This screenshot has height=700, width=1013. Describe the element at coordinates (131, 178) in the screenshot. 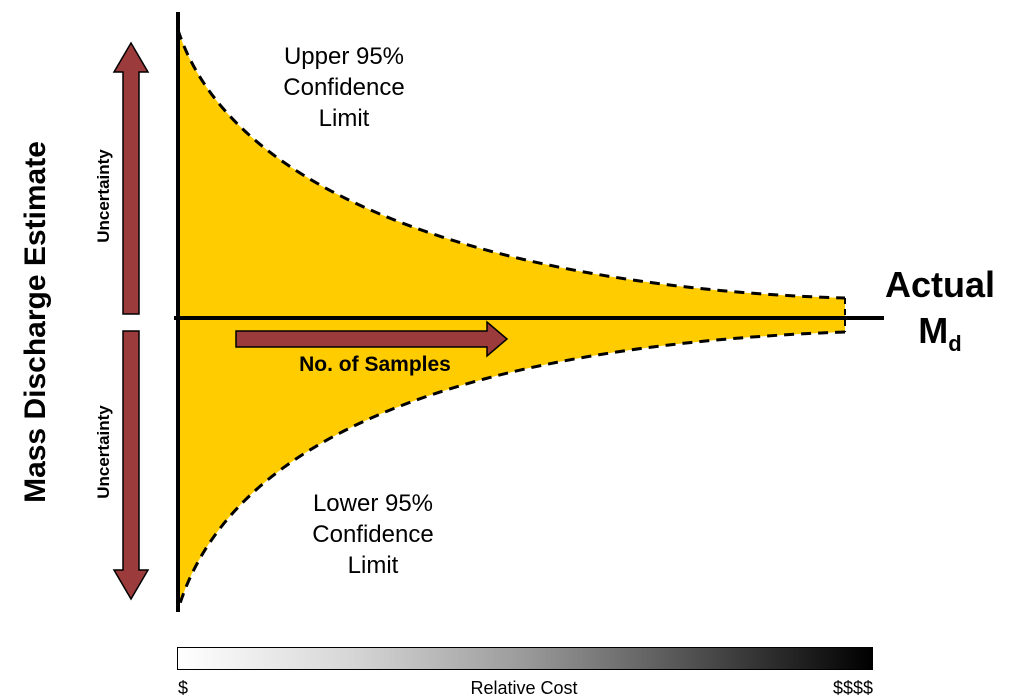

I see `uncertainty-up-arrow` at that location.